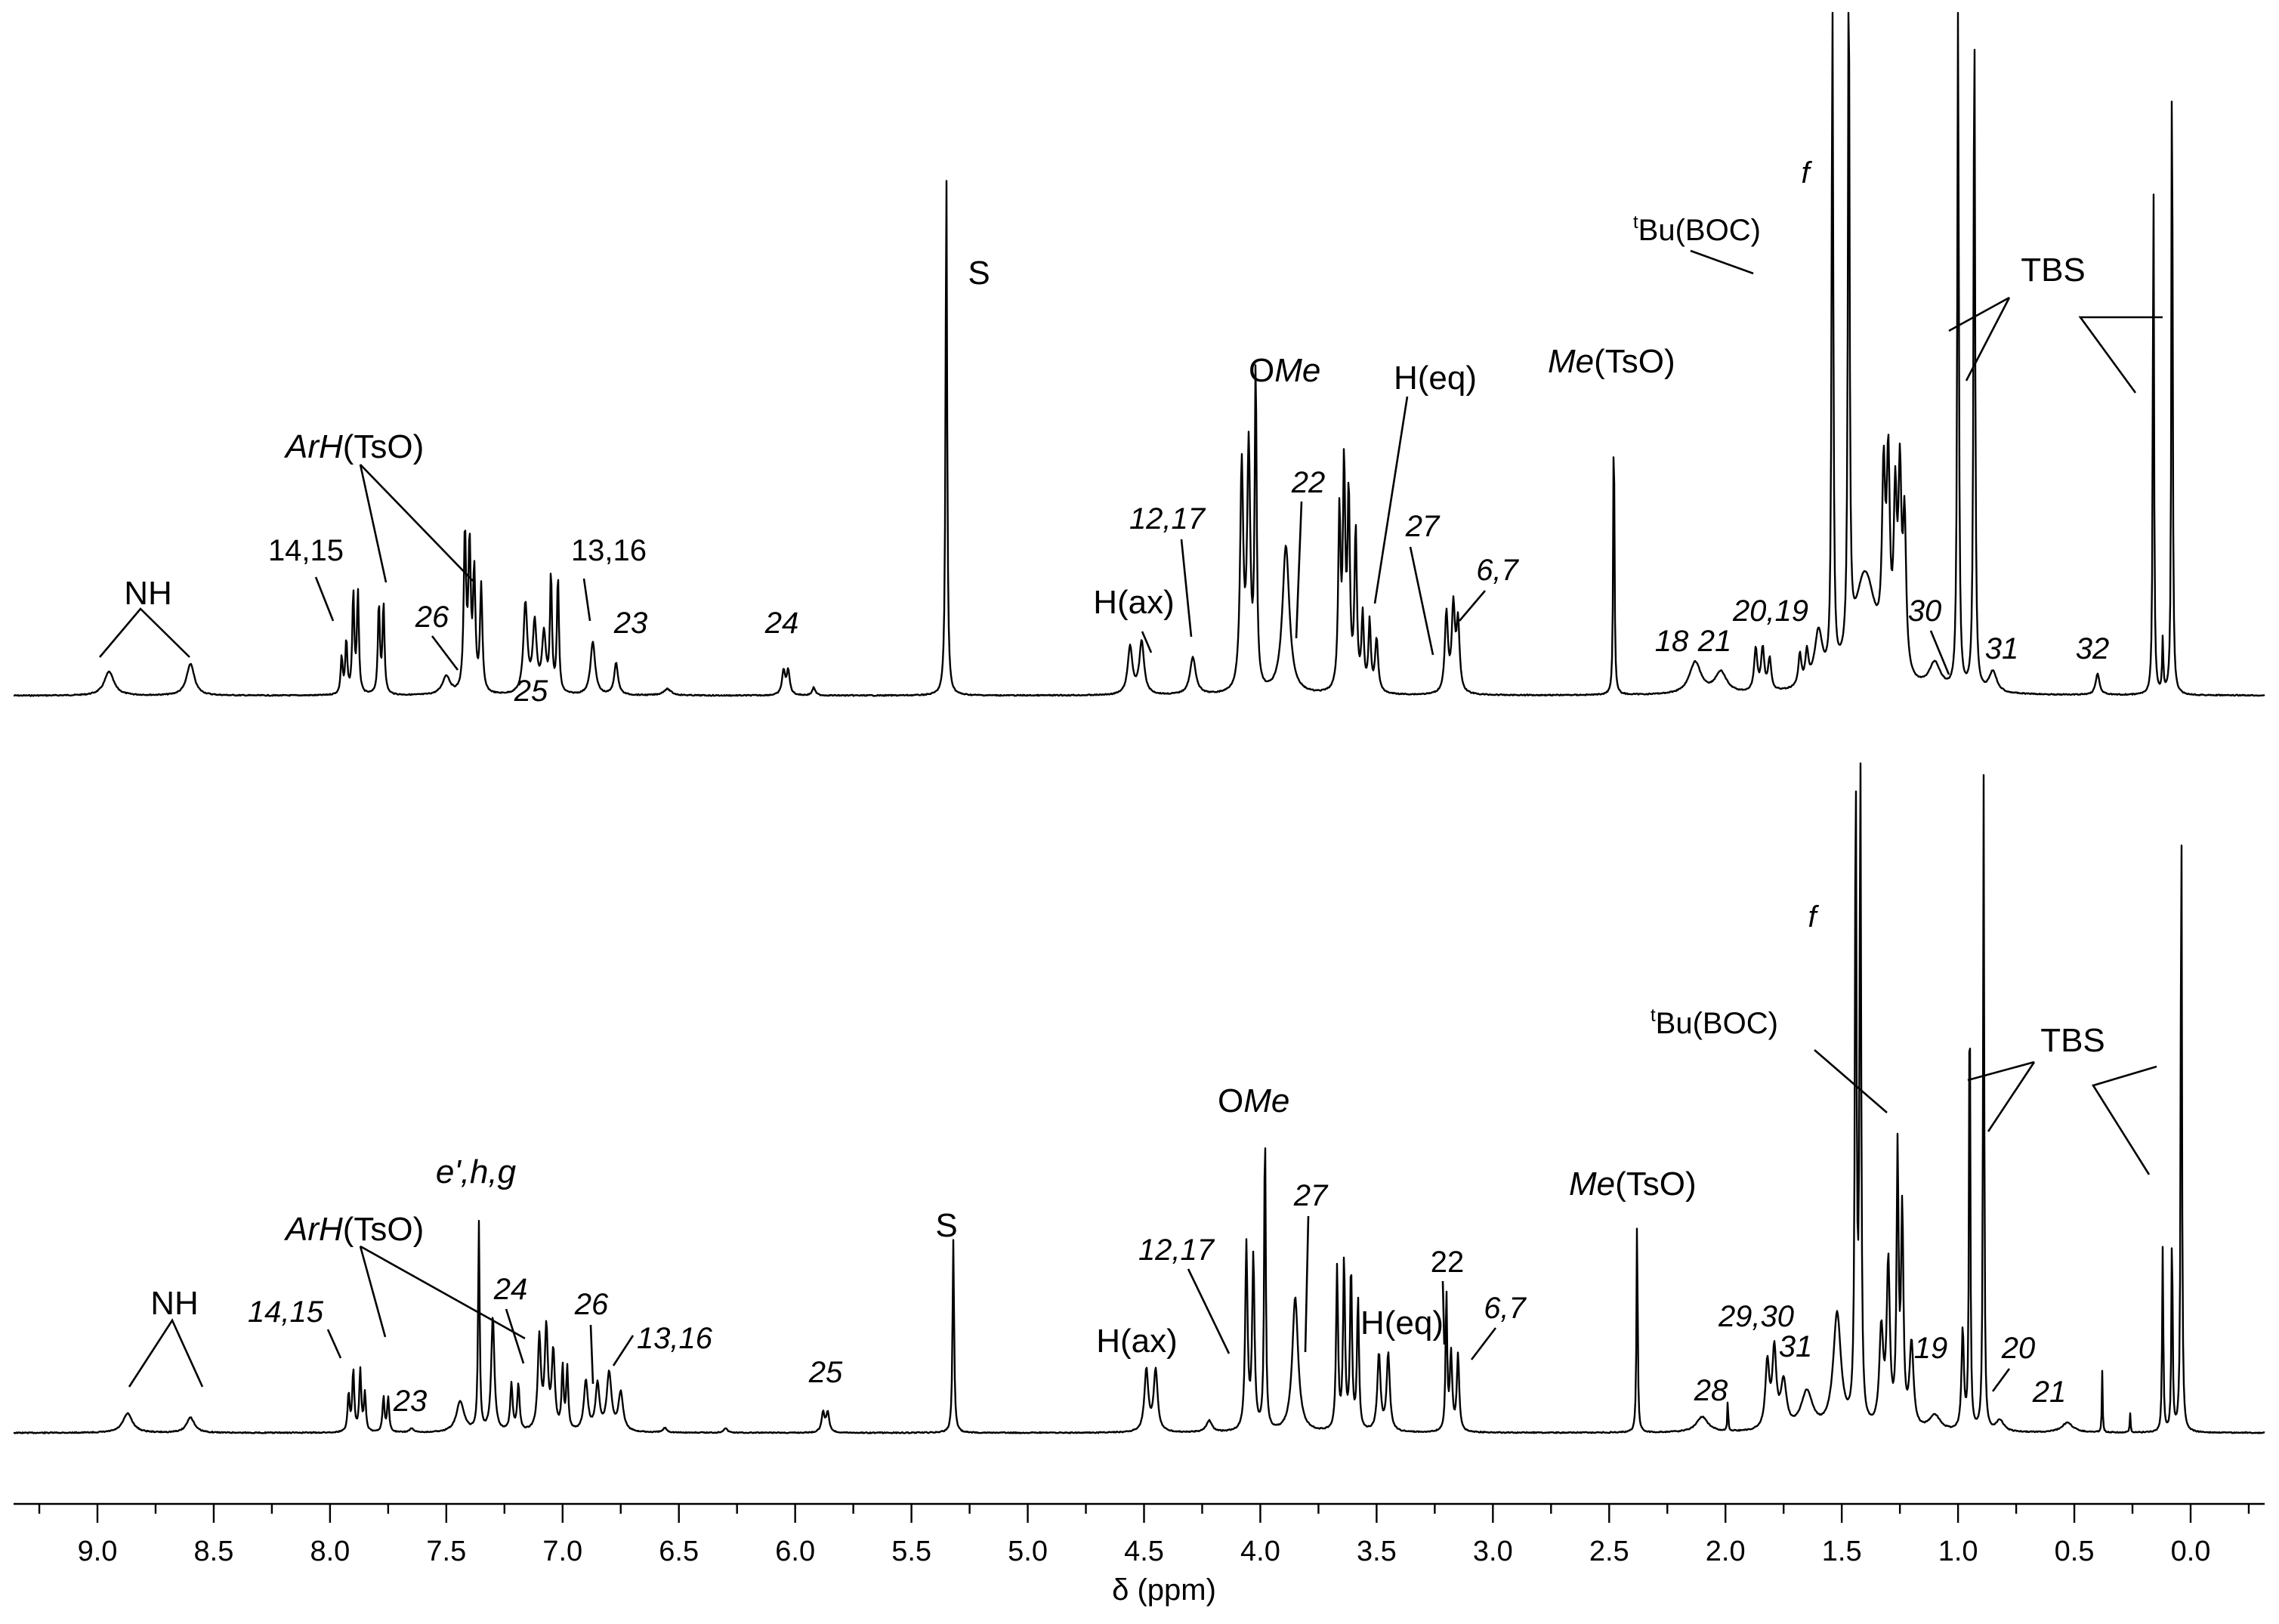 This screenshot has width=2279, height=1624. Describe the element at coordinates (1505, 1308) in the screenshot. I see `bot-label-6-7: 6,7` at that location.